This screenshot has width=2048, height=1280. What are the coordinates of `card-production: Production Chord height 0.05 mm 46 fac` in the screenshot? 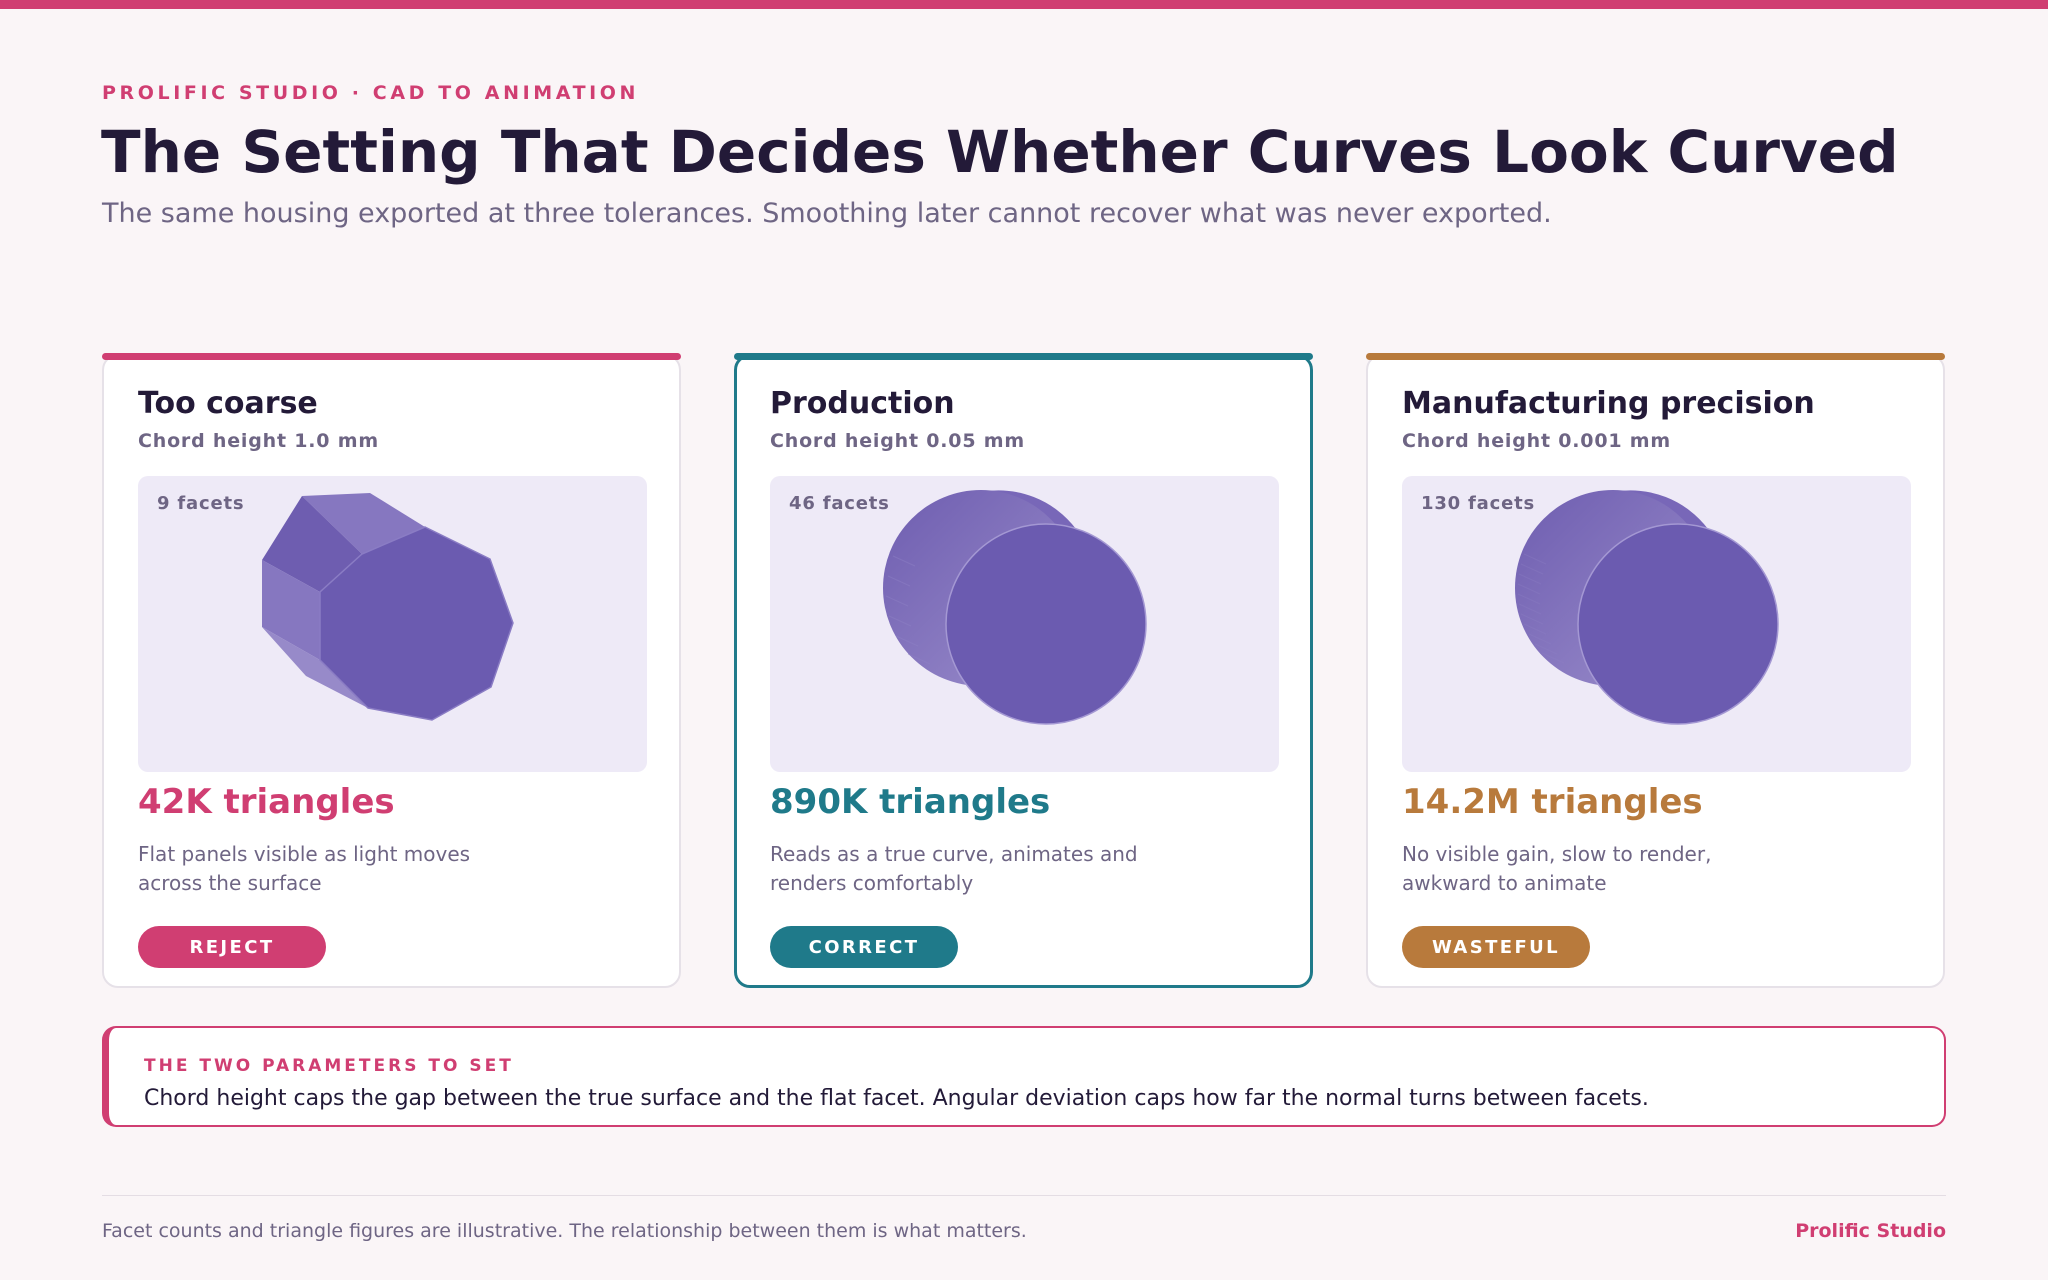 It's located at (1023, 670).